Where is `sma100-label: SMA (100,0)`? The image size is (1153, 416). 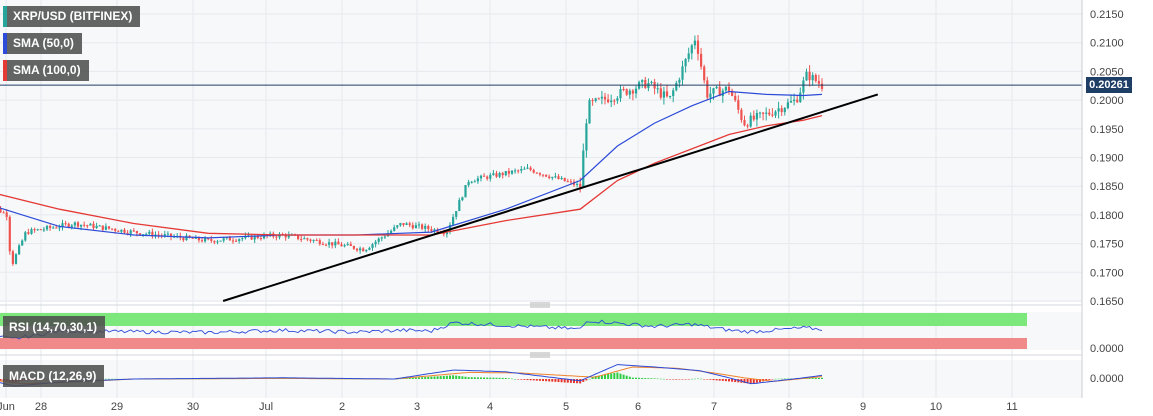
sma100-label: SMA (100,0) is located at coordinates (46, 70).